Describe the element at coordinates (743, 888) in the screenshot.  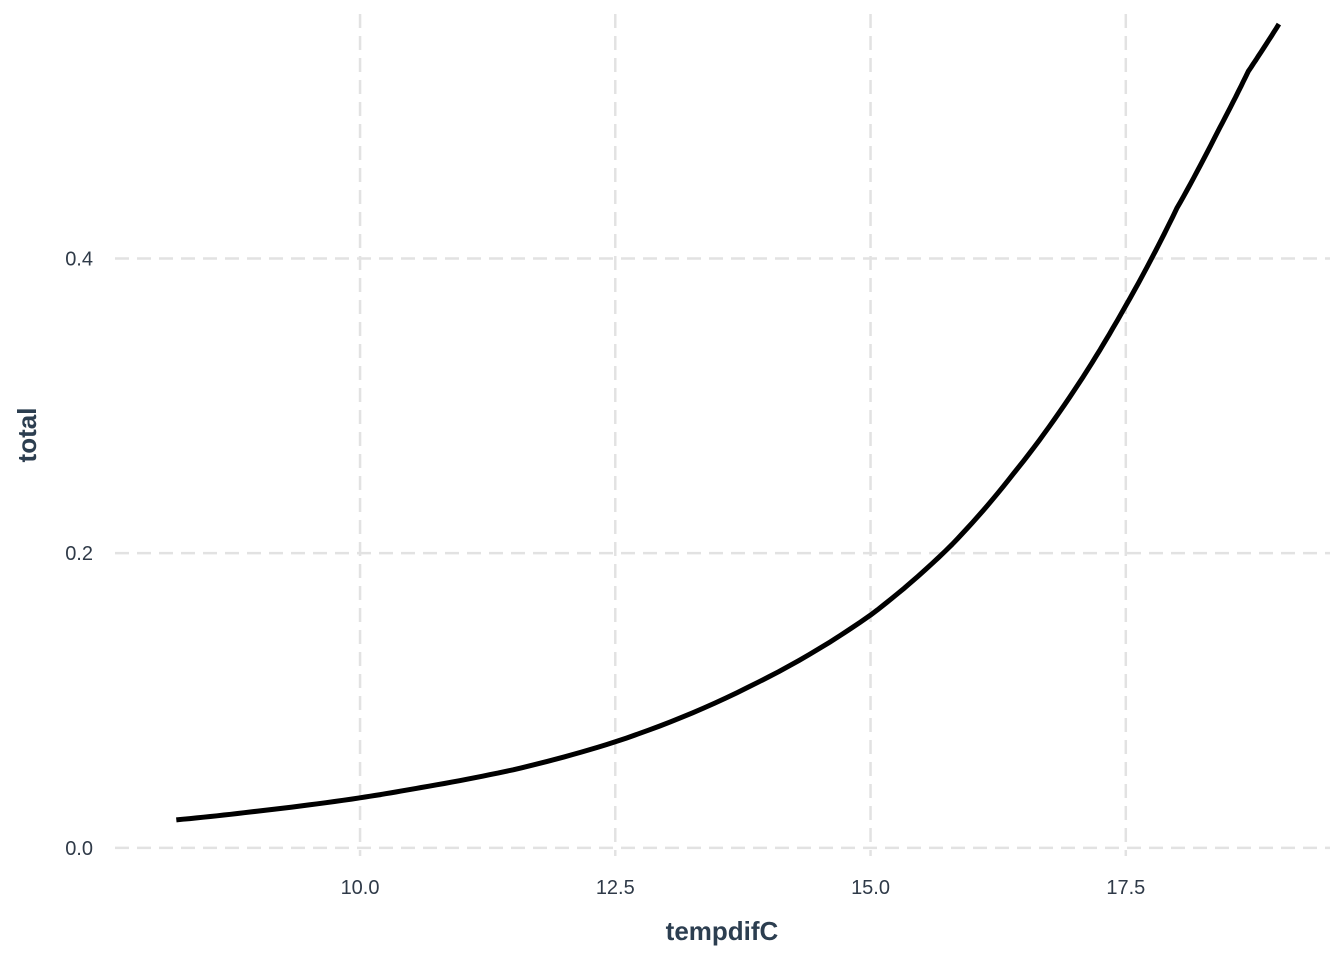
I see `x-tick-labels: 10.0 12.5 15.0 17.5` at that location.